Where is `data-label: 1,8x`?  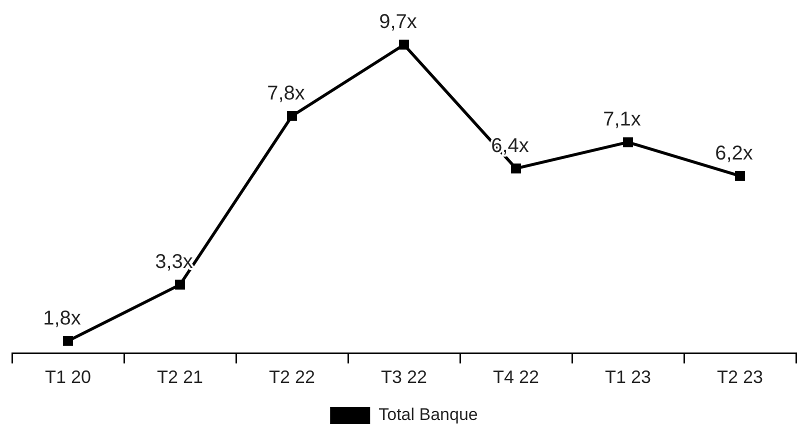 data-label: 1,8x is located at coordinates (62, 318).